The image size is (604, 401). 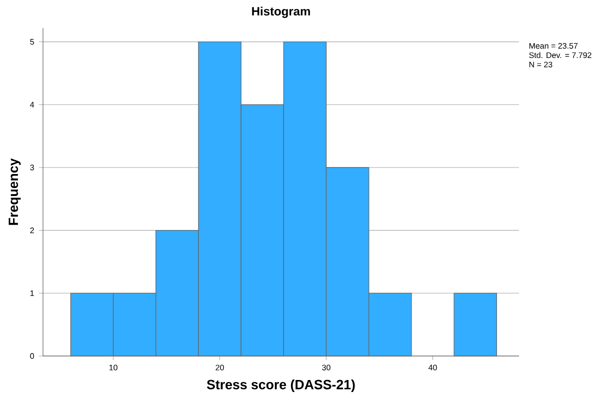 I want to click on x-axis-title: Stress score (DASS-21), so click(x=280, y=386).